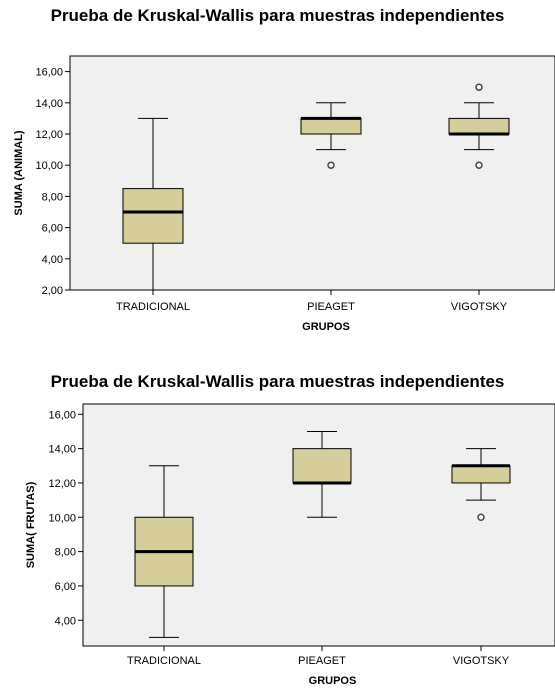 This screenshot has width=555, height=689. Describe the element at coordinates (481, 661) in the screenshot. I see `chart2-x-tick-label: VIGOTSKY` at that location.